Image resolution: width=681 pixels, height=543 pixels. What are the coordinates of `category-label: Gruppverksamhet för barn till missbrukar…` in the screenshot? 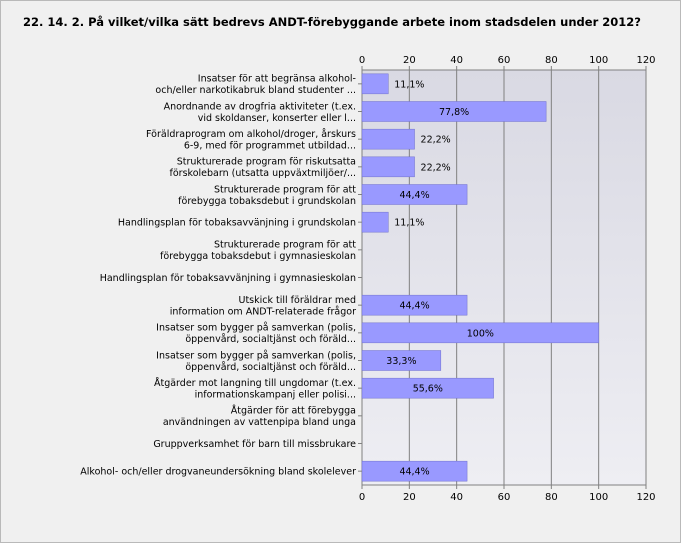 It's located at (254, 444).